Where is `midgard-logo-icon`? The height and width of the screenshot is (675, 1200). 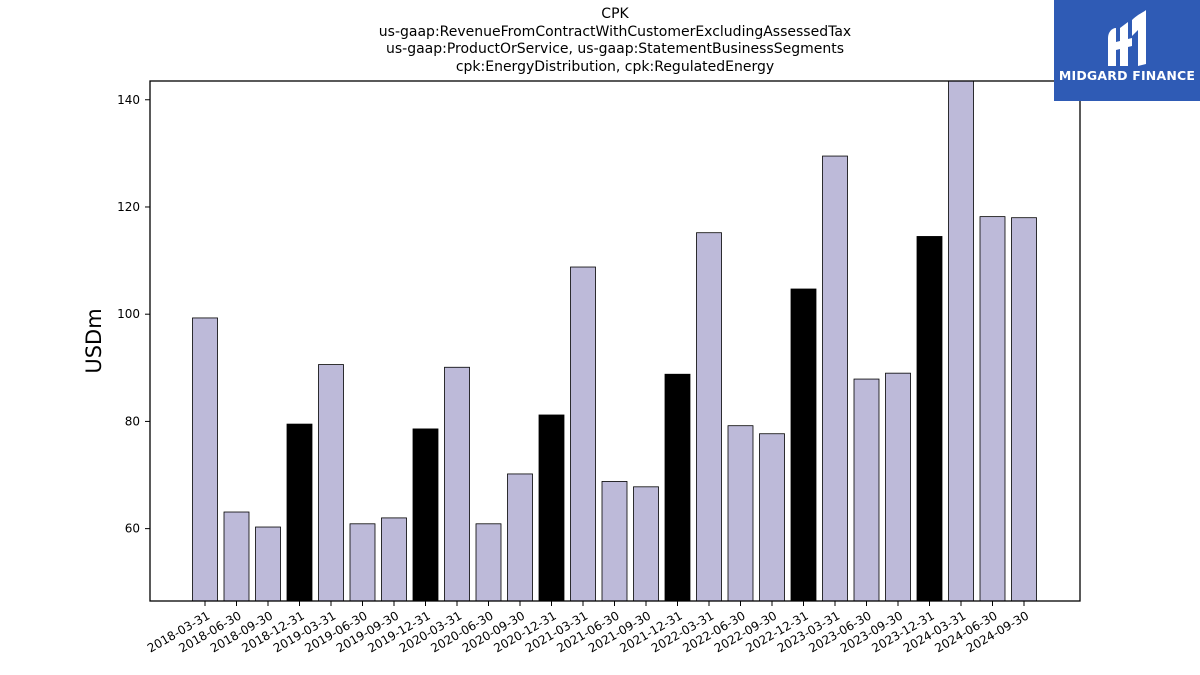
midgard-logo-icon is located at coordinates (1127, 38).